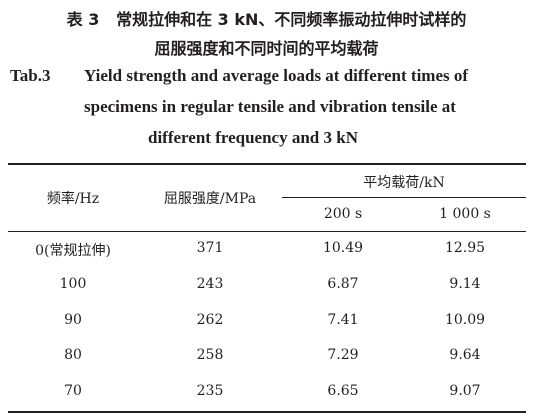 The width and height of the screenshot is (533, 420). What do you see at coordinates (83, 19) in the screenshot?
I see `table-label-cn: 表 3` at bounding box center [83, 19].